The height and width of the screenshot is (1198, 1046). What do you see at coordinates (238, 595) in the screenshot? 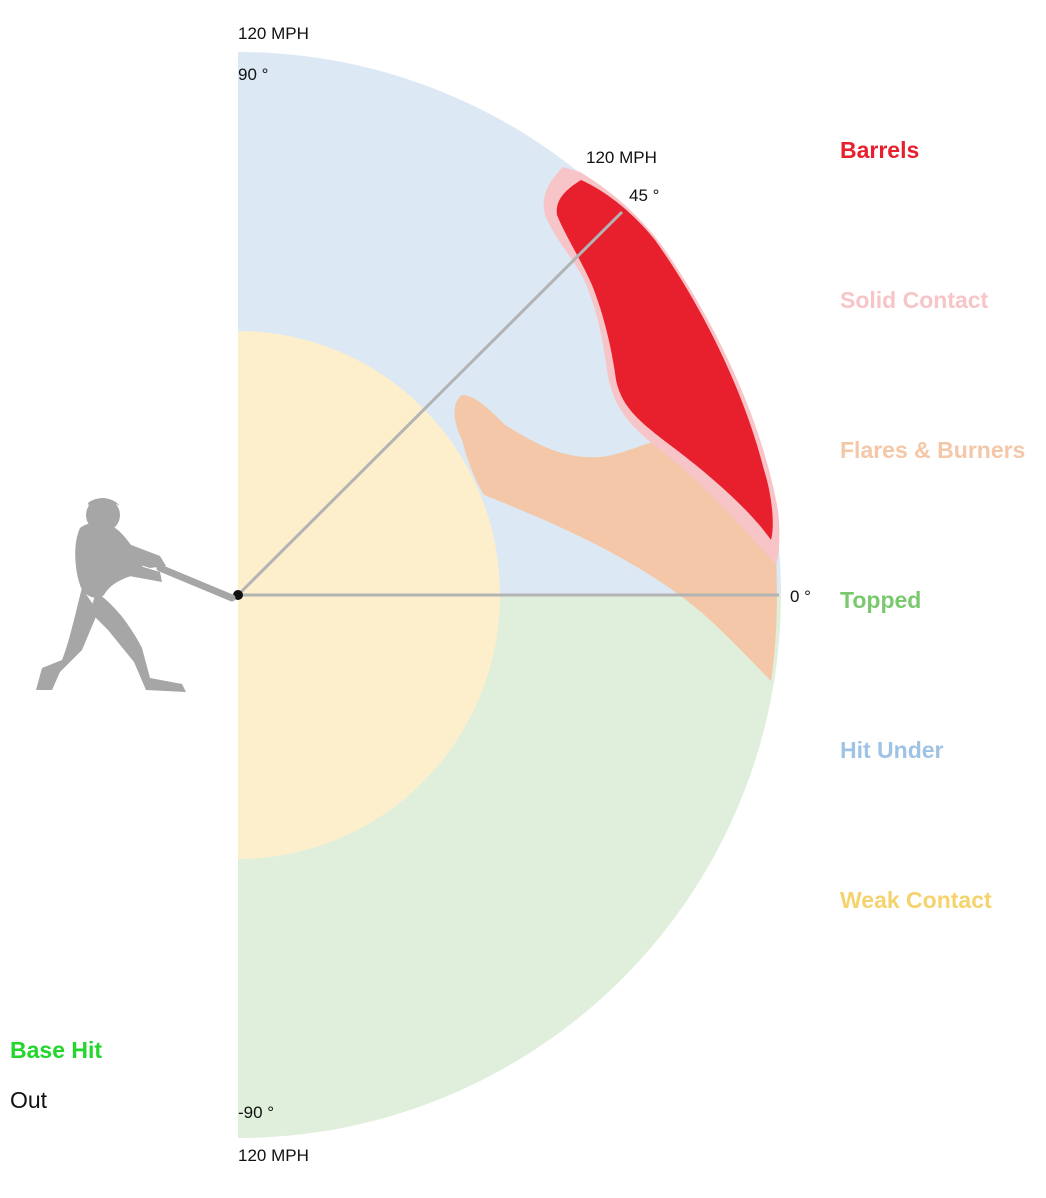
I see `contact-point` at bounding box center [238, 595].